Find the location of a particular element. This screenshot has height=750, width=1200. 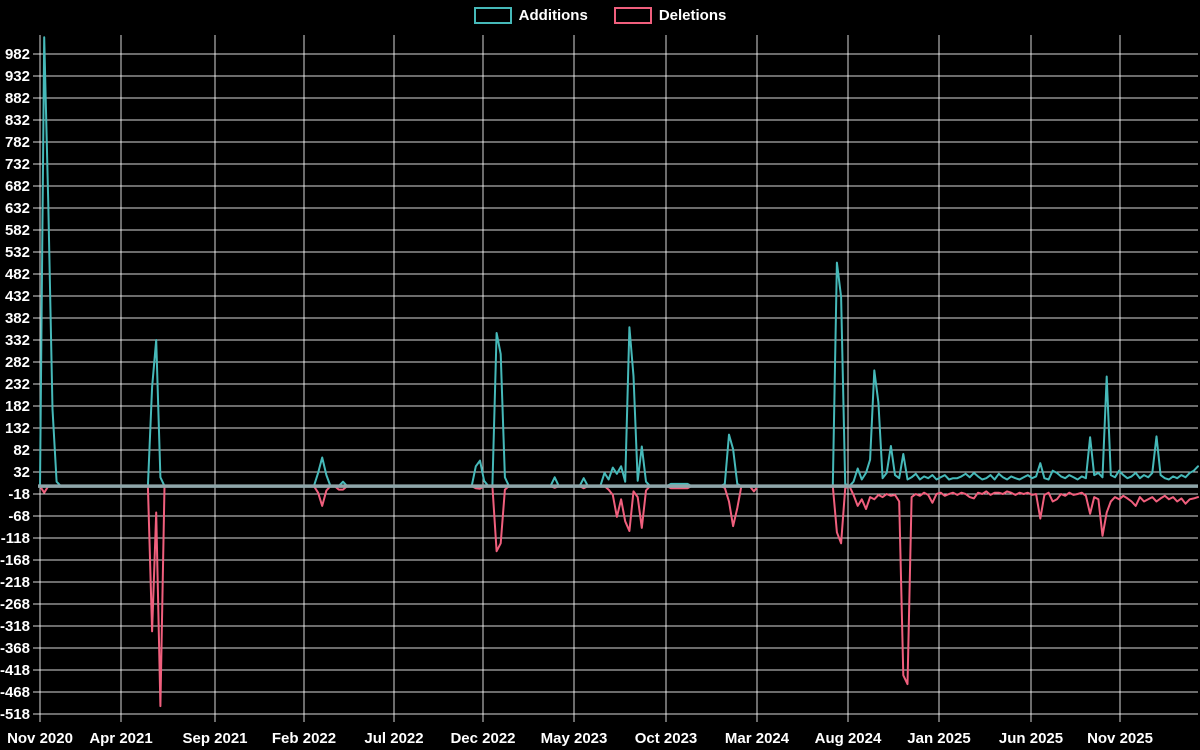

y-tick-label: 132 is located at coordinates (17, 428).